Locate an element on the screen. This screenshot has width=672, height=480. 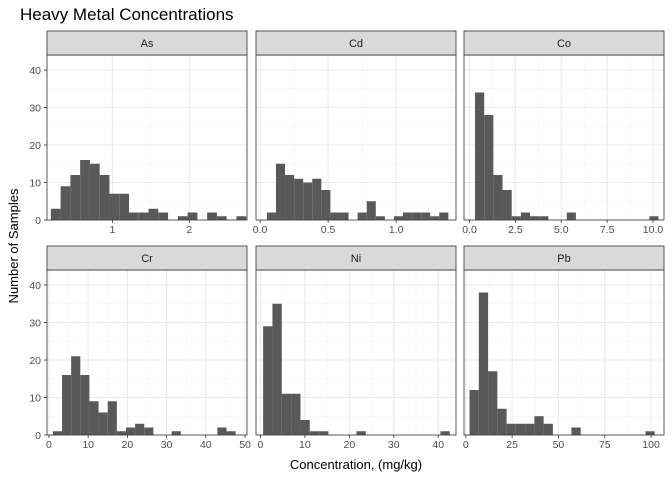
x-tick-label: 1 is located at coordinates (112, 230).